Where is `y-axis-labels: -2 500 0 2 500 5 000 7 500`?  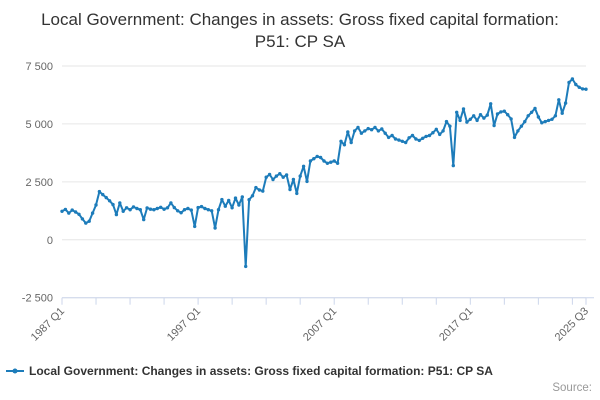
y-axis-labels: -2 500 0 2 500 5 000 7 500 is located at coordinates (37, 183).